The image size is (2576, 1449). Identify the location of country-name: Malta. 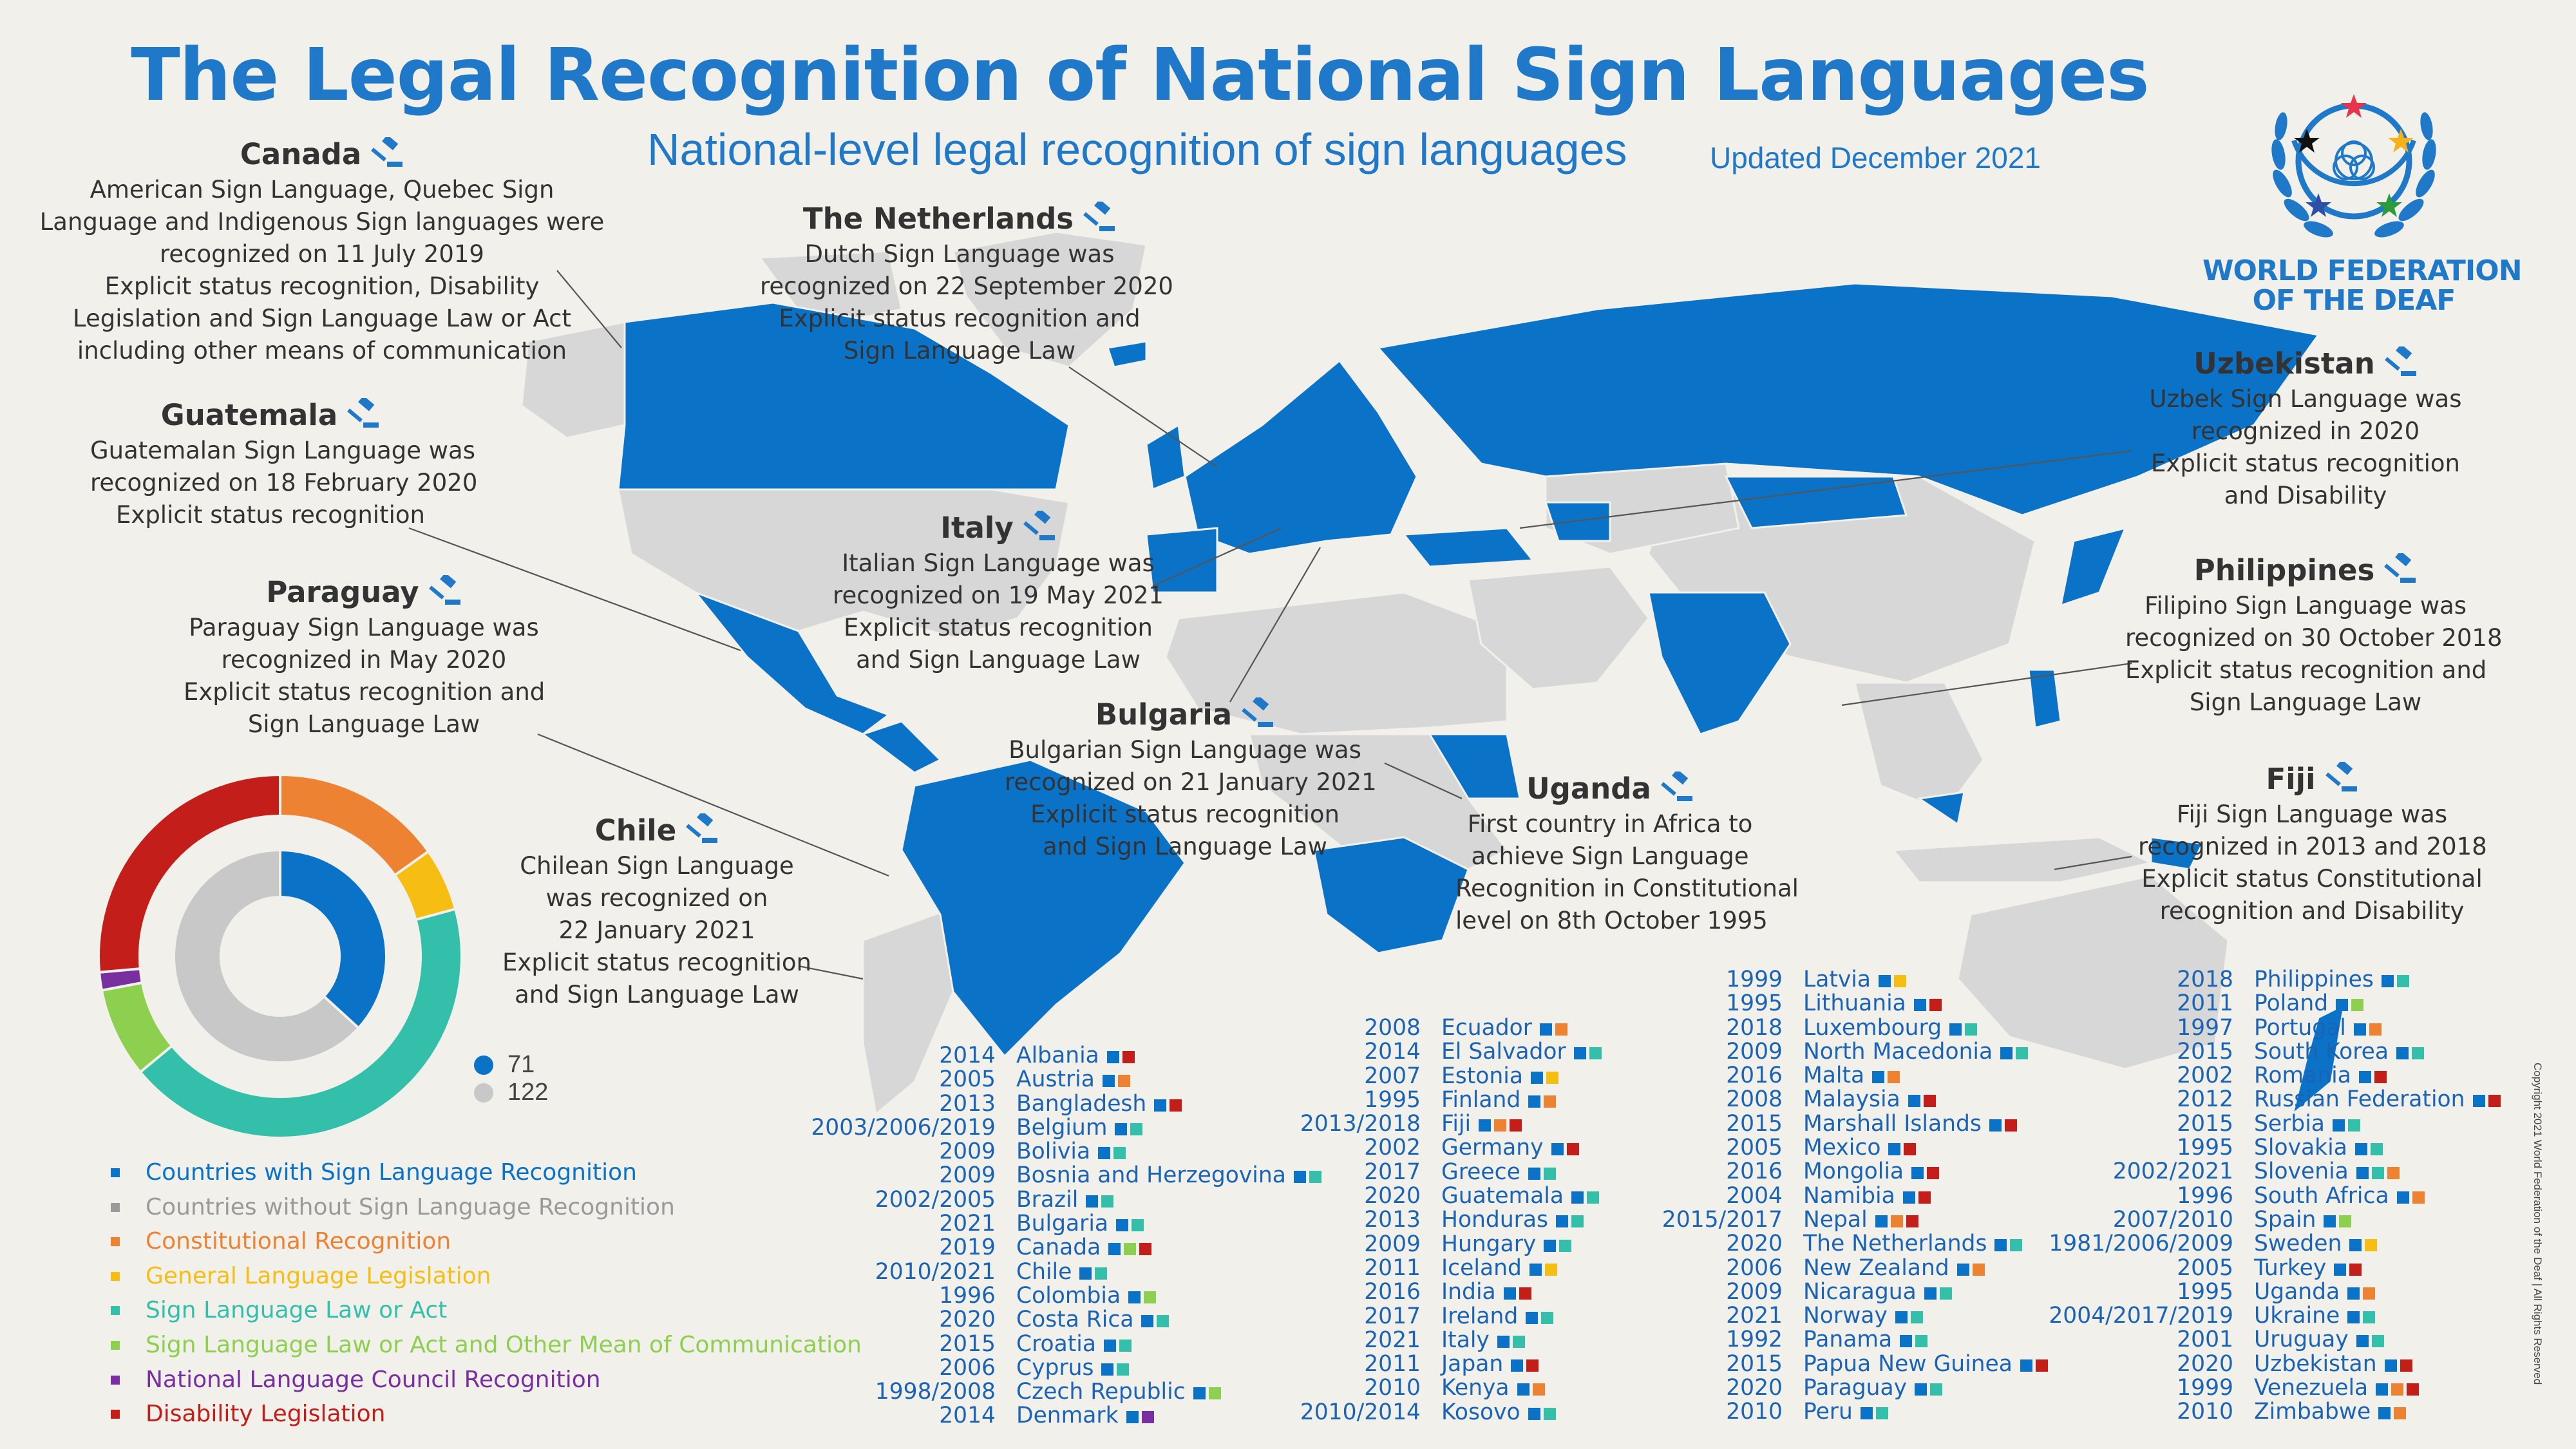
(1834, 1076).